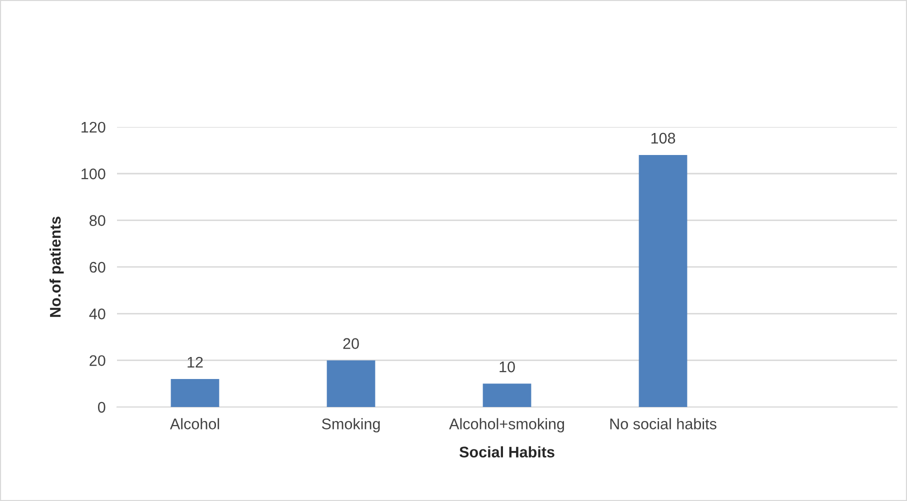 The height and width of the screenshot is (501, 907). I want to click on data-label: 108, so click(663, 138).